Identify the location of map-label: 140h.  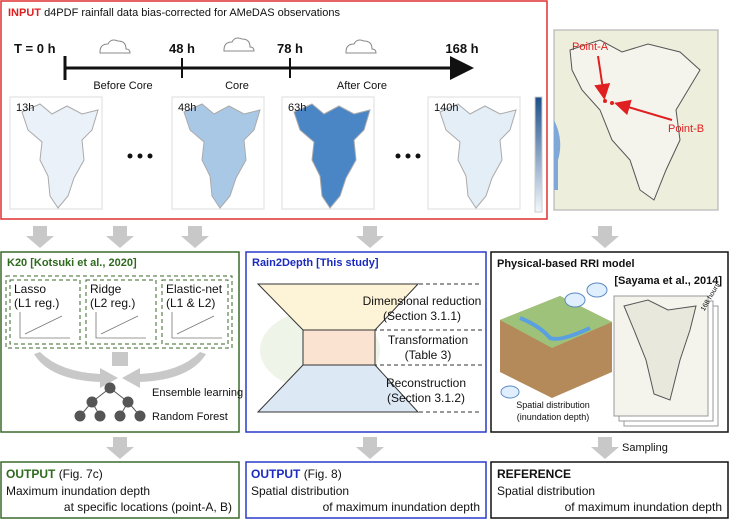
(446, 108).